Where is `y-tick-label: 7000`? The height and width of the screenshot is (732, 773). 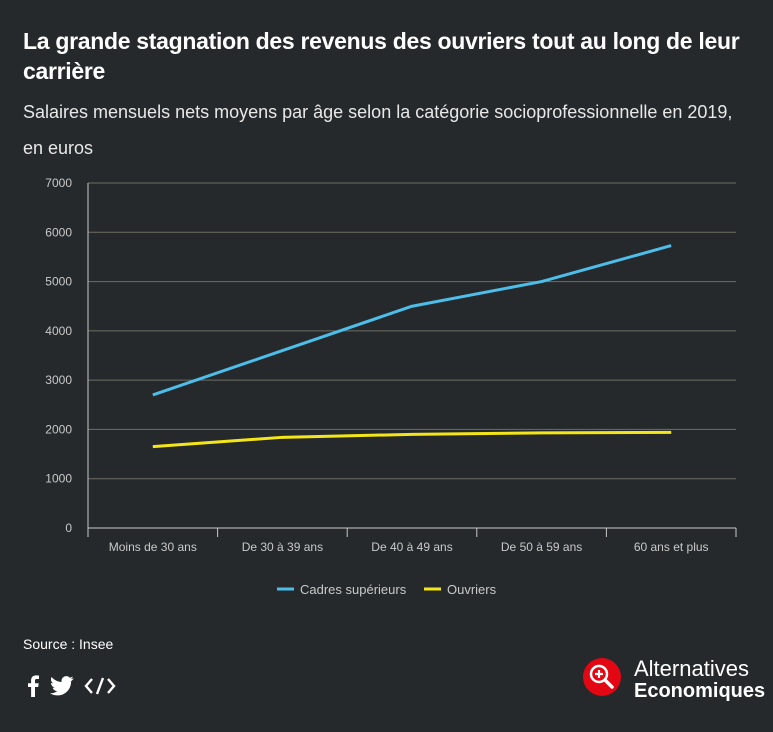 y-tick-label: 7000 is located at coordinates (58, 183).